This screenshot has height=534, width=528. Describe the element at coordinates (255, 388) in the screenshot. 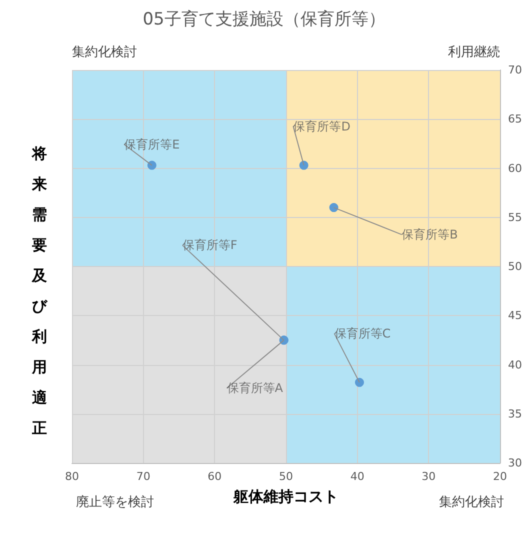

I see `annotation: 保育所等A` at that location.